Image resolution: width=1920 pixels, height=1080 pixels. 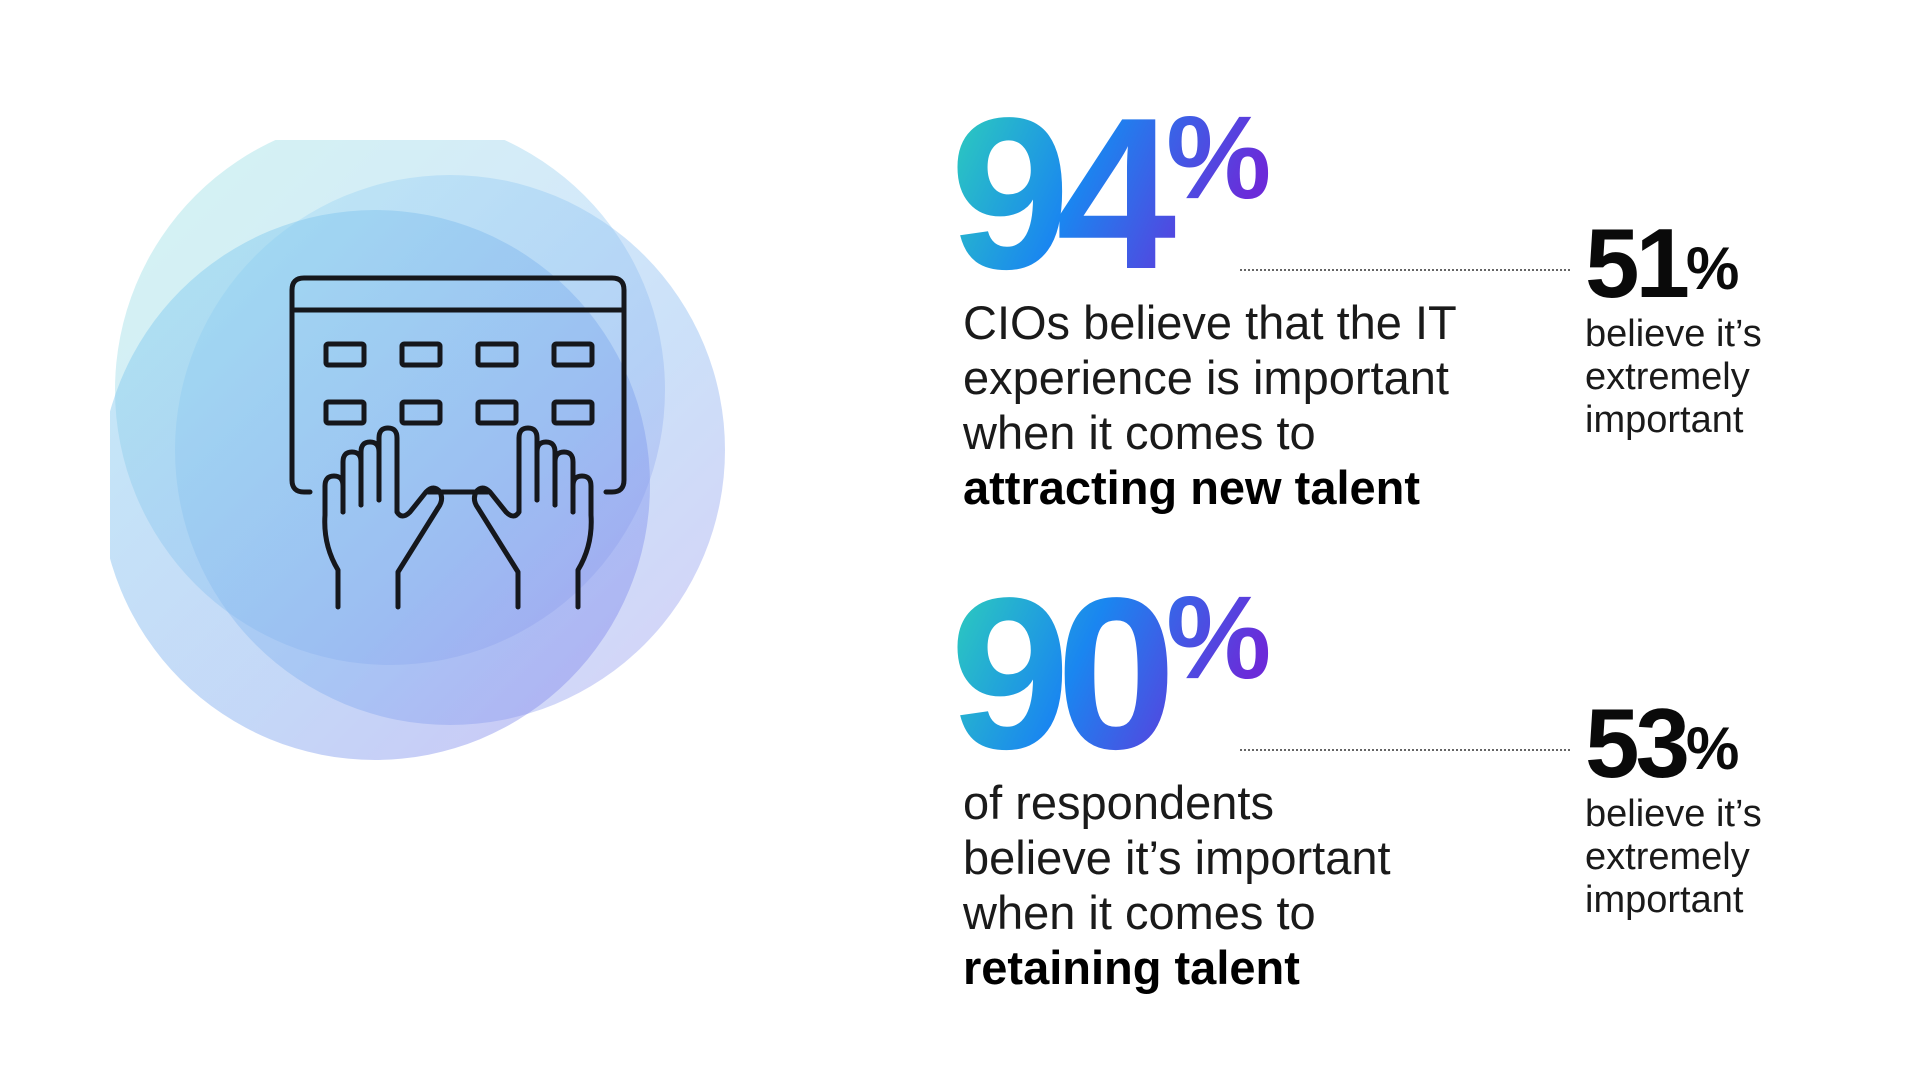 I want to click on description-line: of respondents, so click(x=1118, y=802).